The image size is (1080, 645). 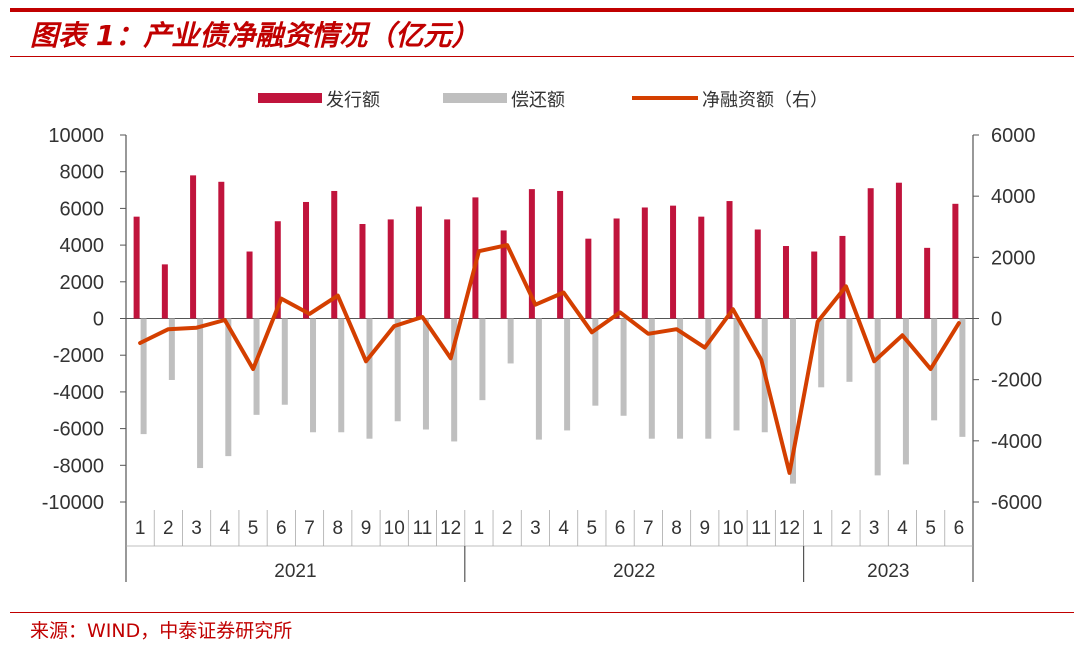 What do you see at coordinates (1013, 136) in the screenshot?
I see `right-tick-label: 6000` at bounding box center [1013, 136].